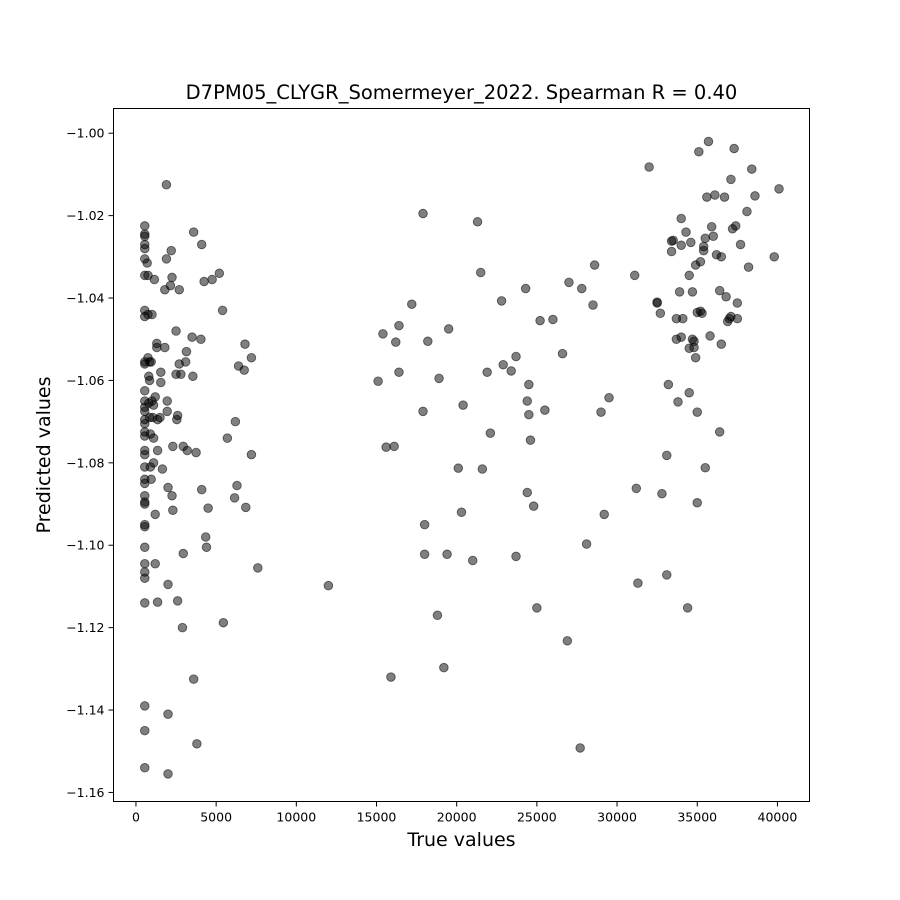 The width and height of the screenshot is (900, 900). What do you see at coordinates (136, 817) in the screenshot?
I see `x-tick-label: 0` at bounding box center [136, 817].